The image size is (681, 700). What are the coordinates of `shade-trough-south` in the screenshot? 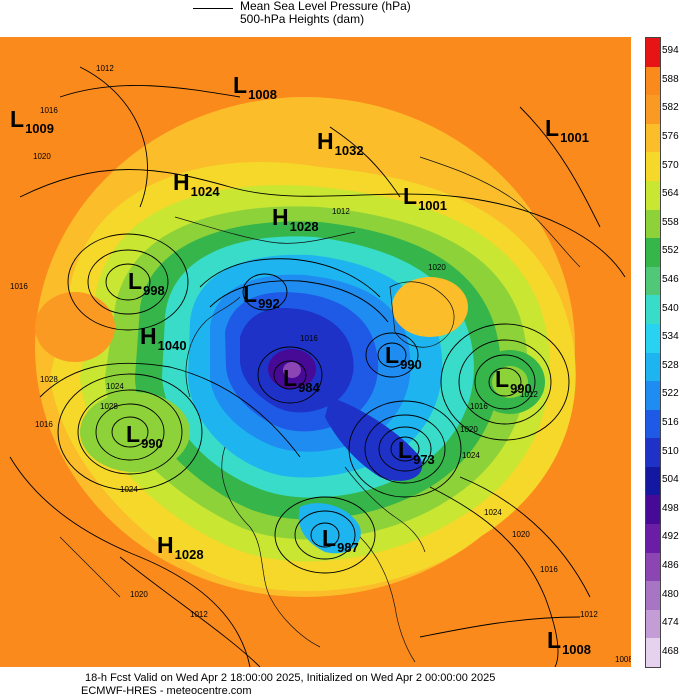 It's located at (329, 528).